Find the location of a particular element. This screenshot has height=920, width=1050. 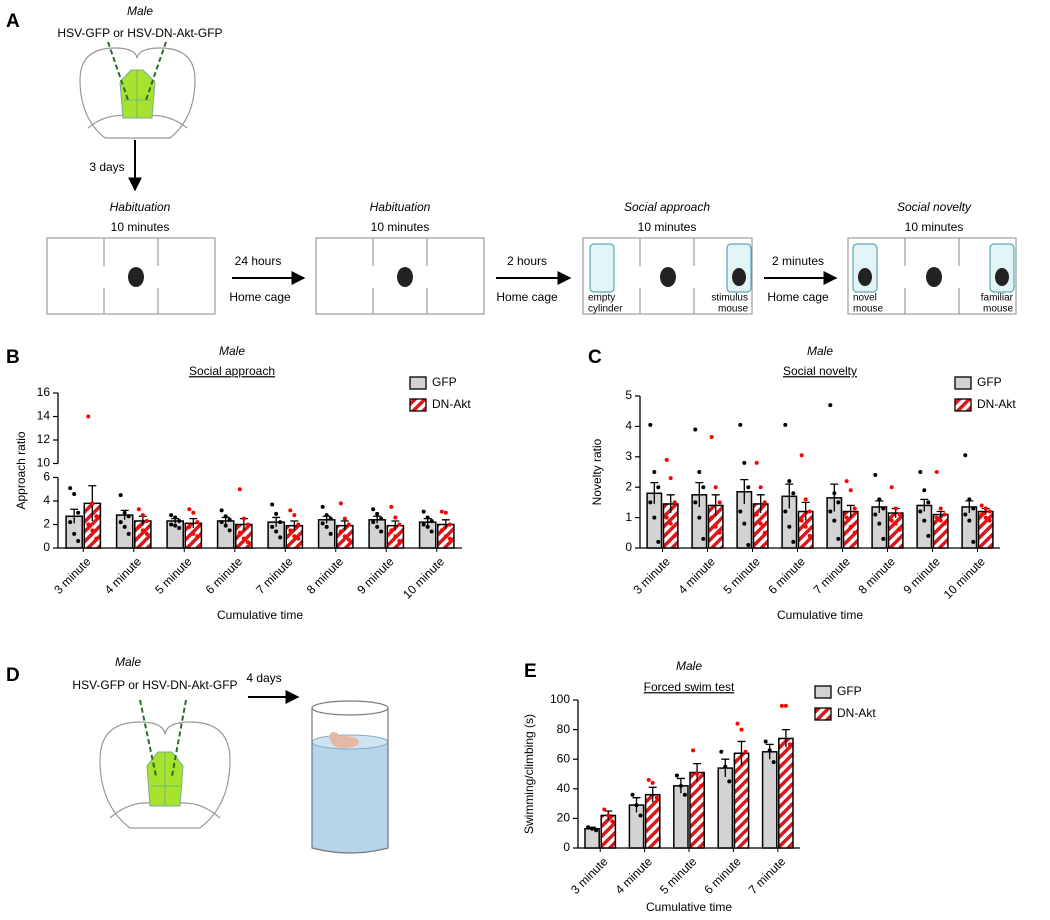

panel-label: C is located at coordinates (595, 357).